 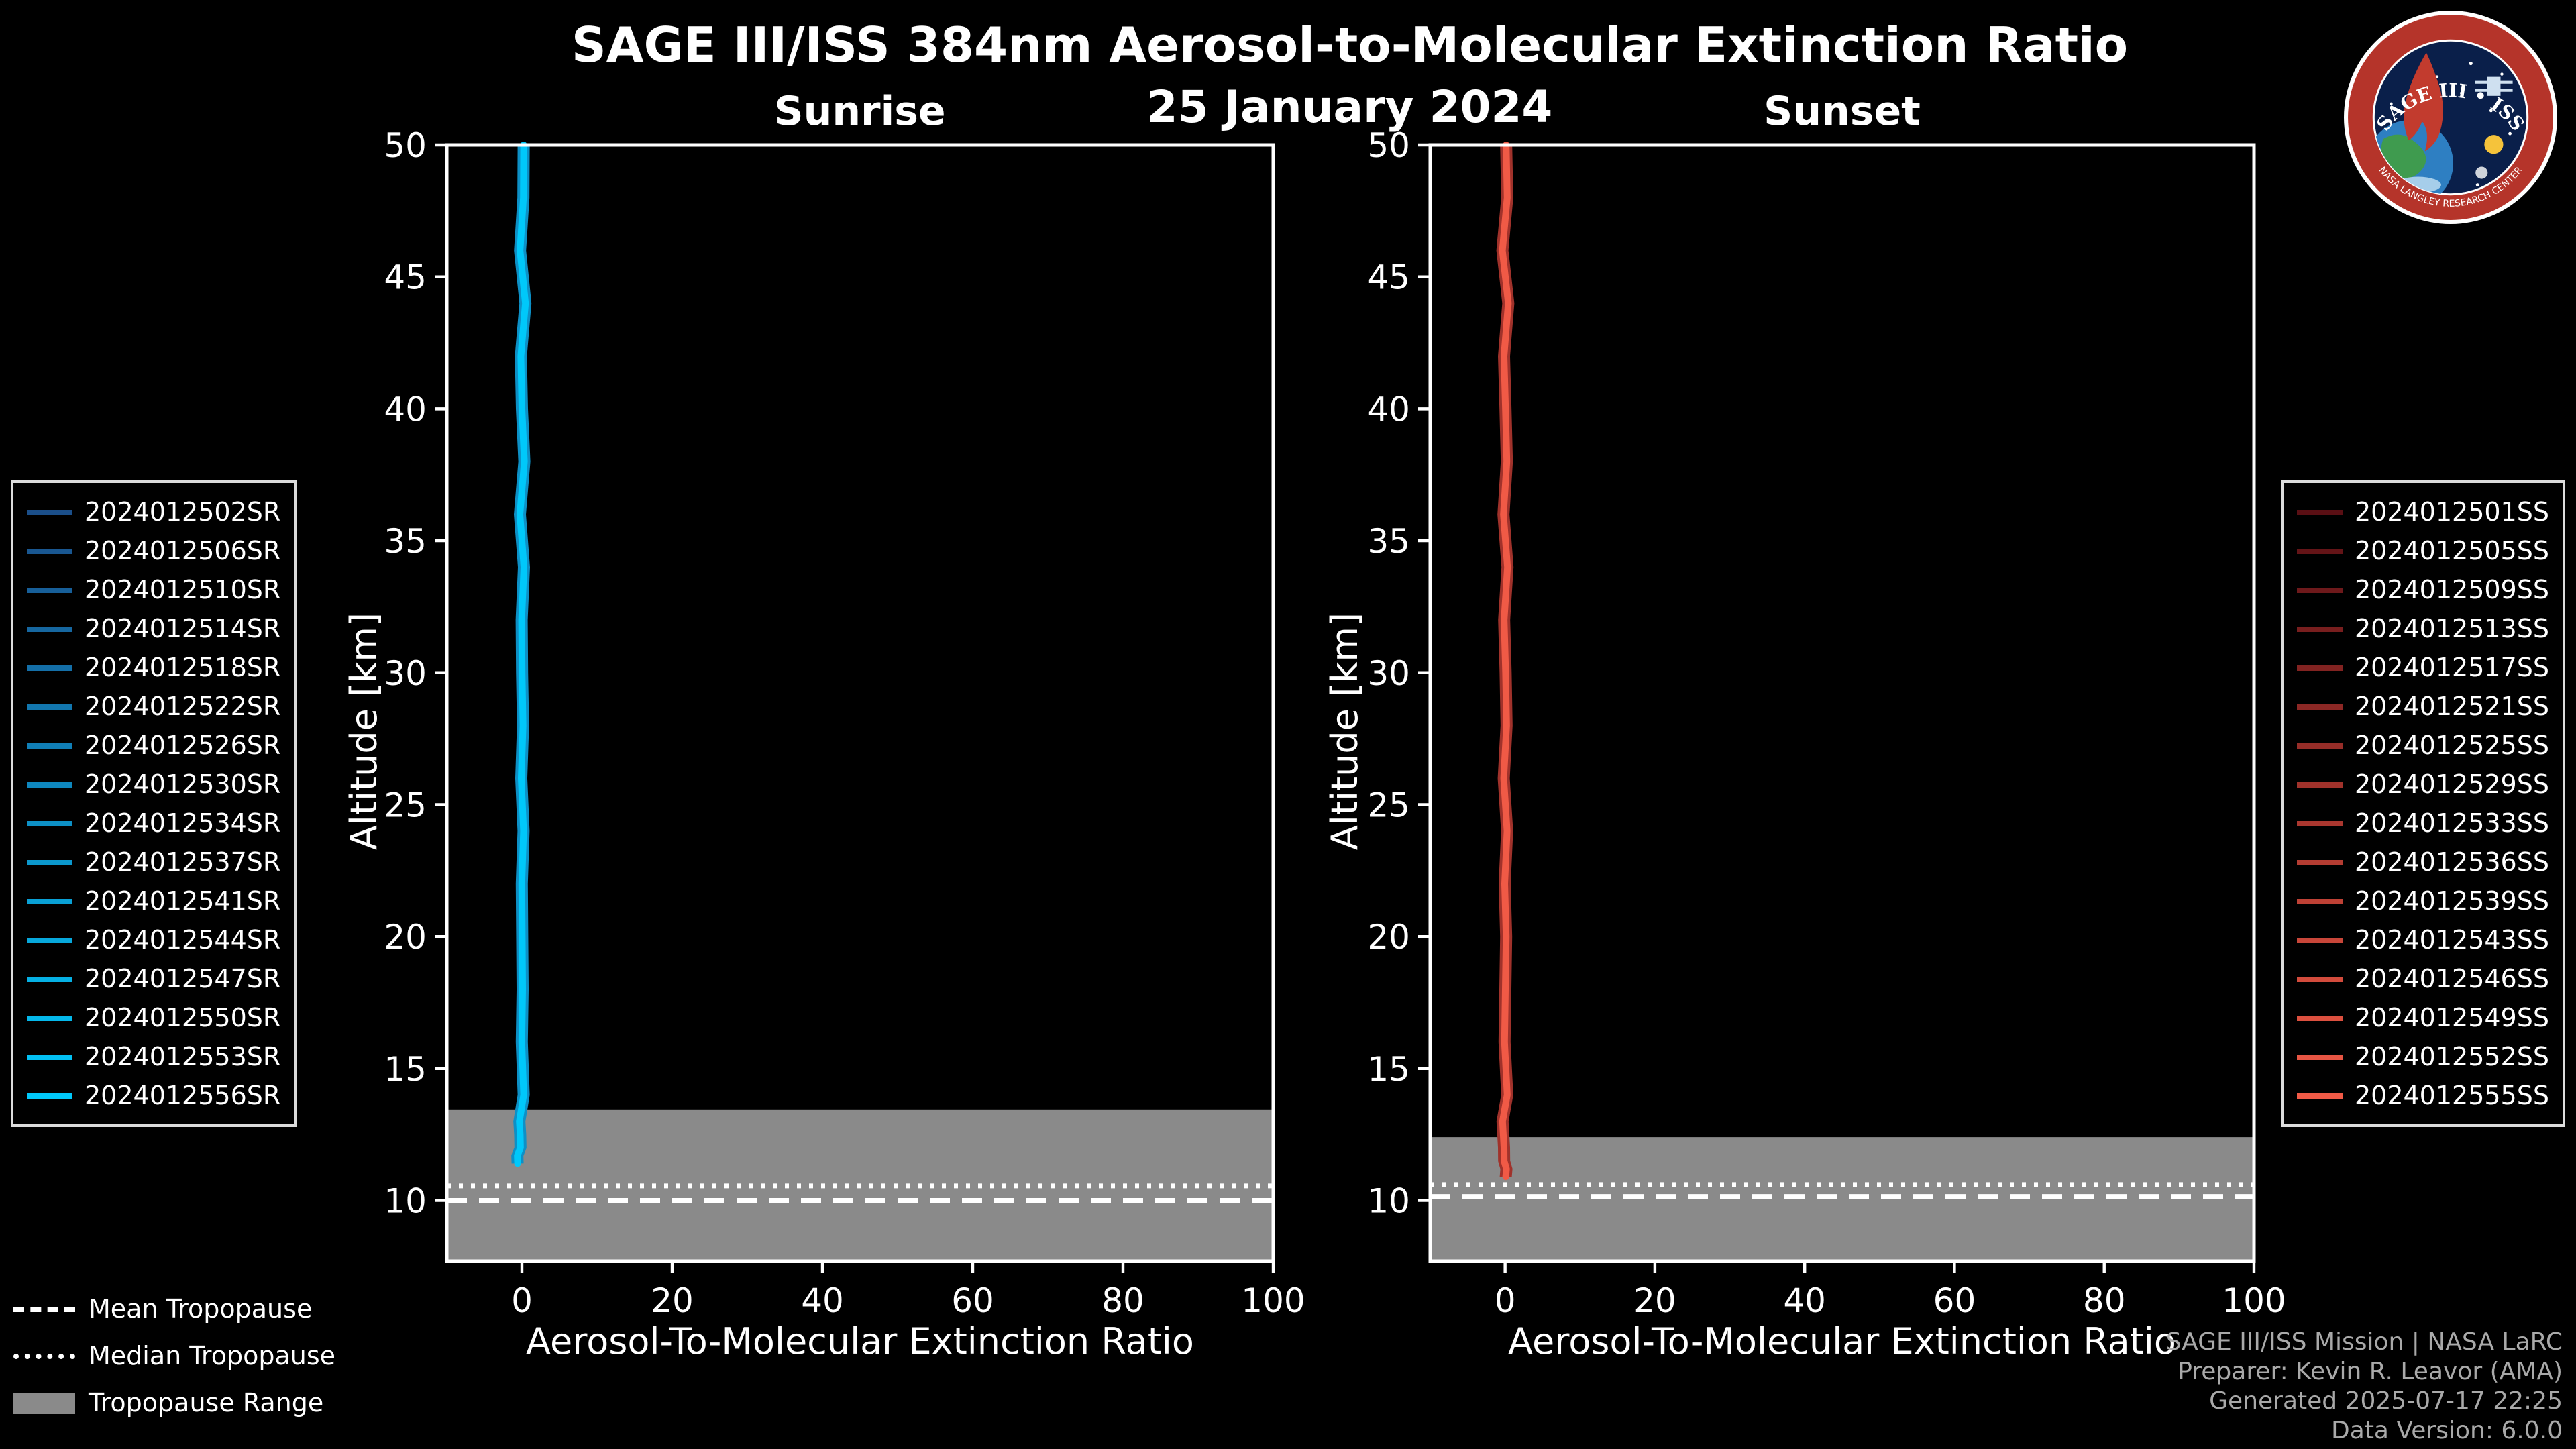 I want to click on x-axis-label-sunset: Aerosol-To-Molecular Extinction Ratio, so click(x=1842, y=1342).